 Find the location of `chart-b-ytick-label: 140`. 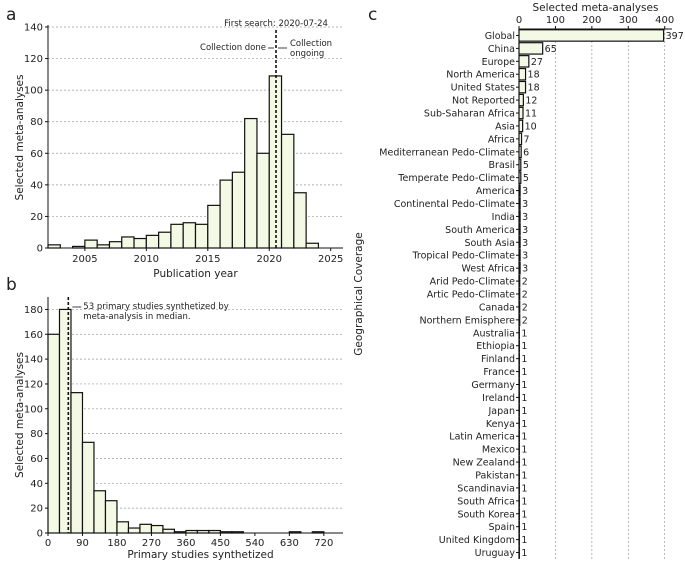

chart-b-ytick-label: 140 is located at coordinates (33, 360).